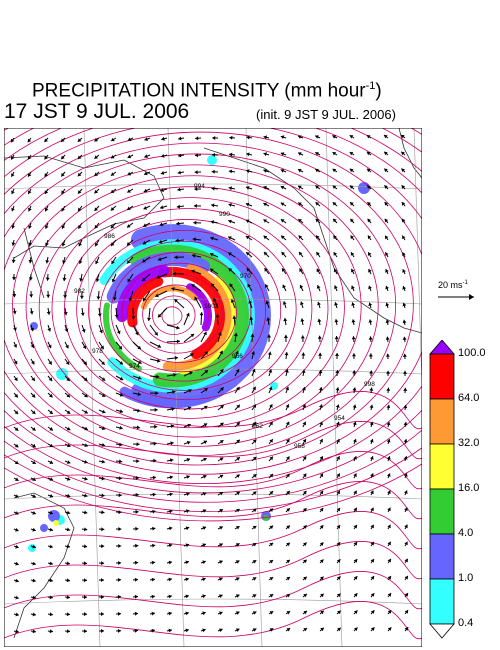  What do you see at coordinates (442, 556) in the screenshot?
I see `colorbar-segment` at bounding box center [442, 556].